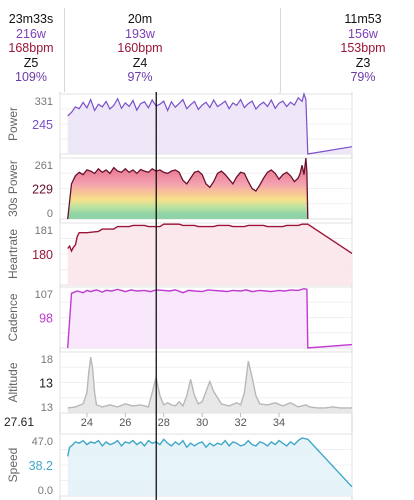 This screenshot has width=414, height=500. What do you see at coordinates (31, 19) in the screenshot?
I see `segment-duration: 23m33s` at bounding box center [31, 19].